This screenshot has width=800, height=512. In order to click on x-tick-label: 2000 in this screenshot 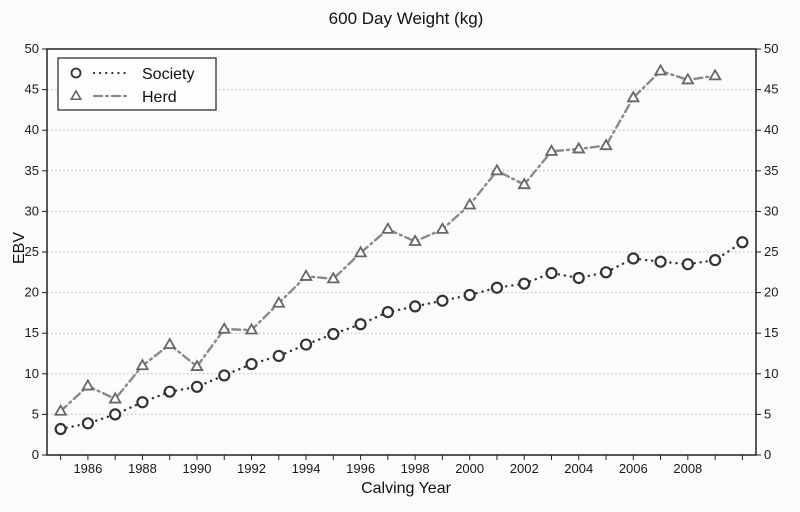, I will do `click(469, 468)`.